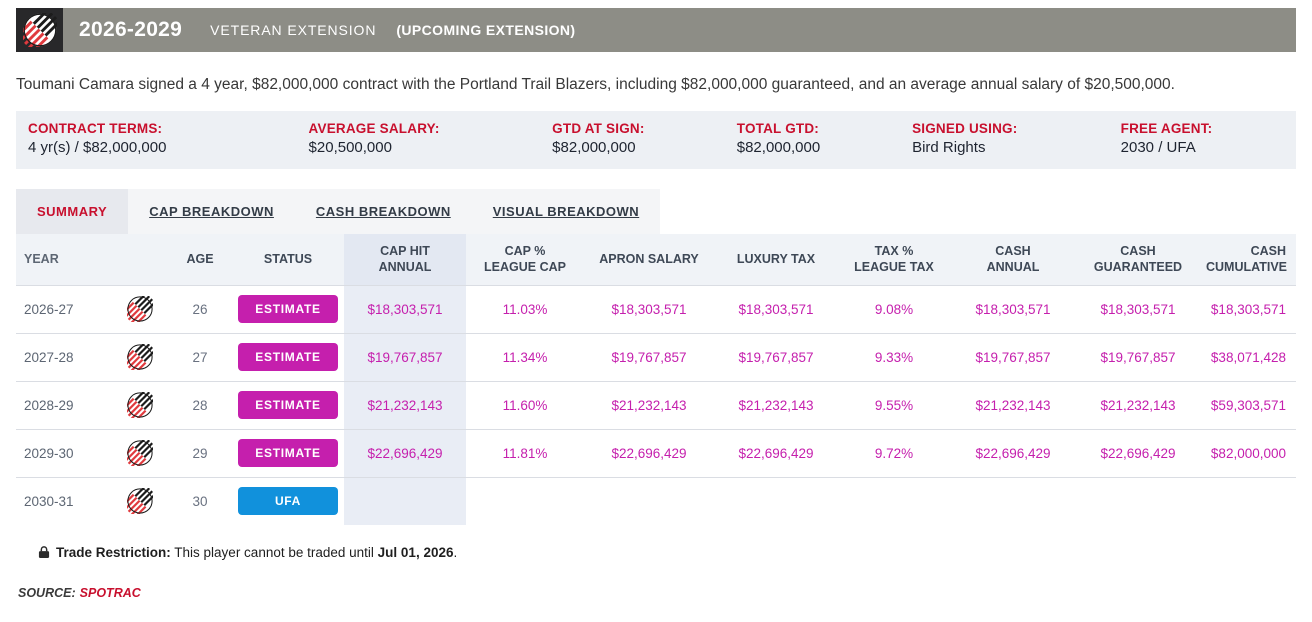 The image size is (1312, 622). What do you see at coordinates (649, 259) in the screenshot?
I see `col-header-apron-salary: APRON SALARY` at bounding box center [649, 259].